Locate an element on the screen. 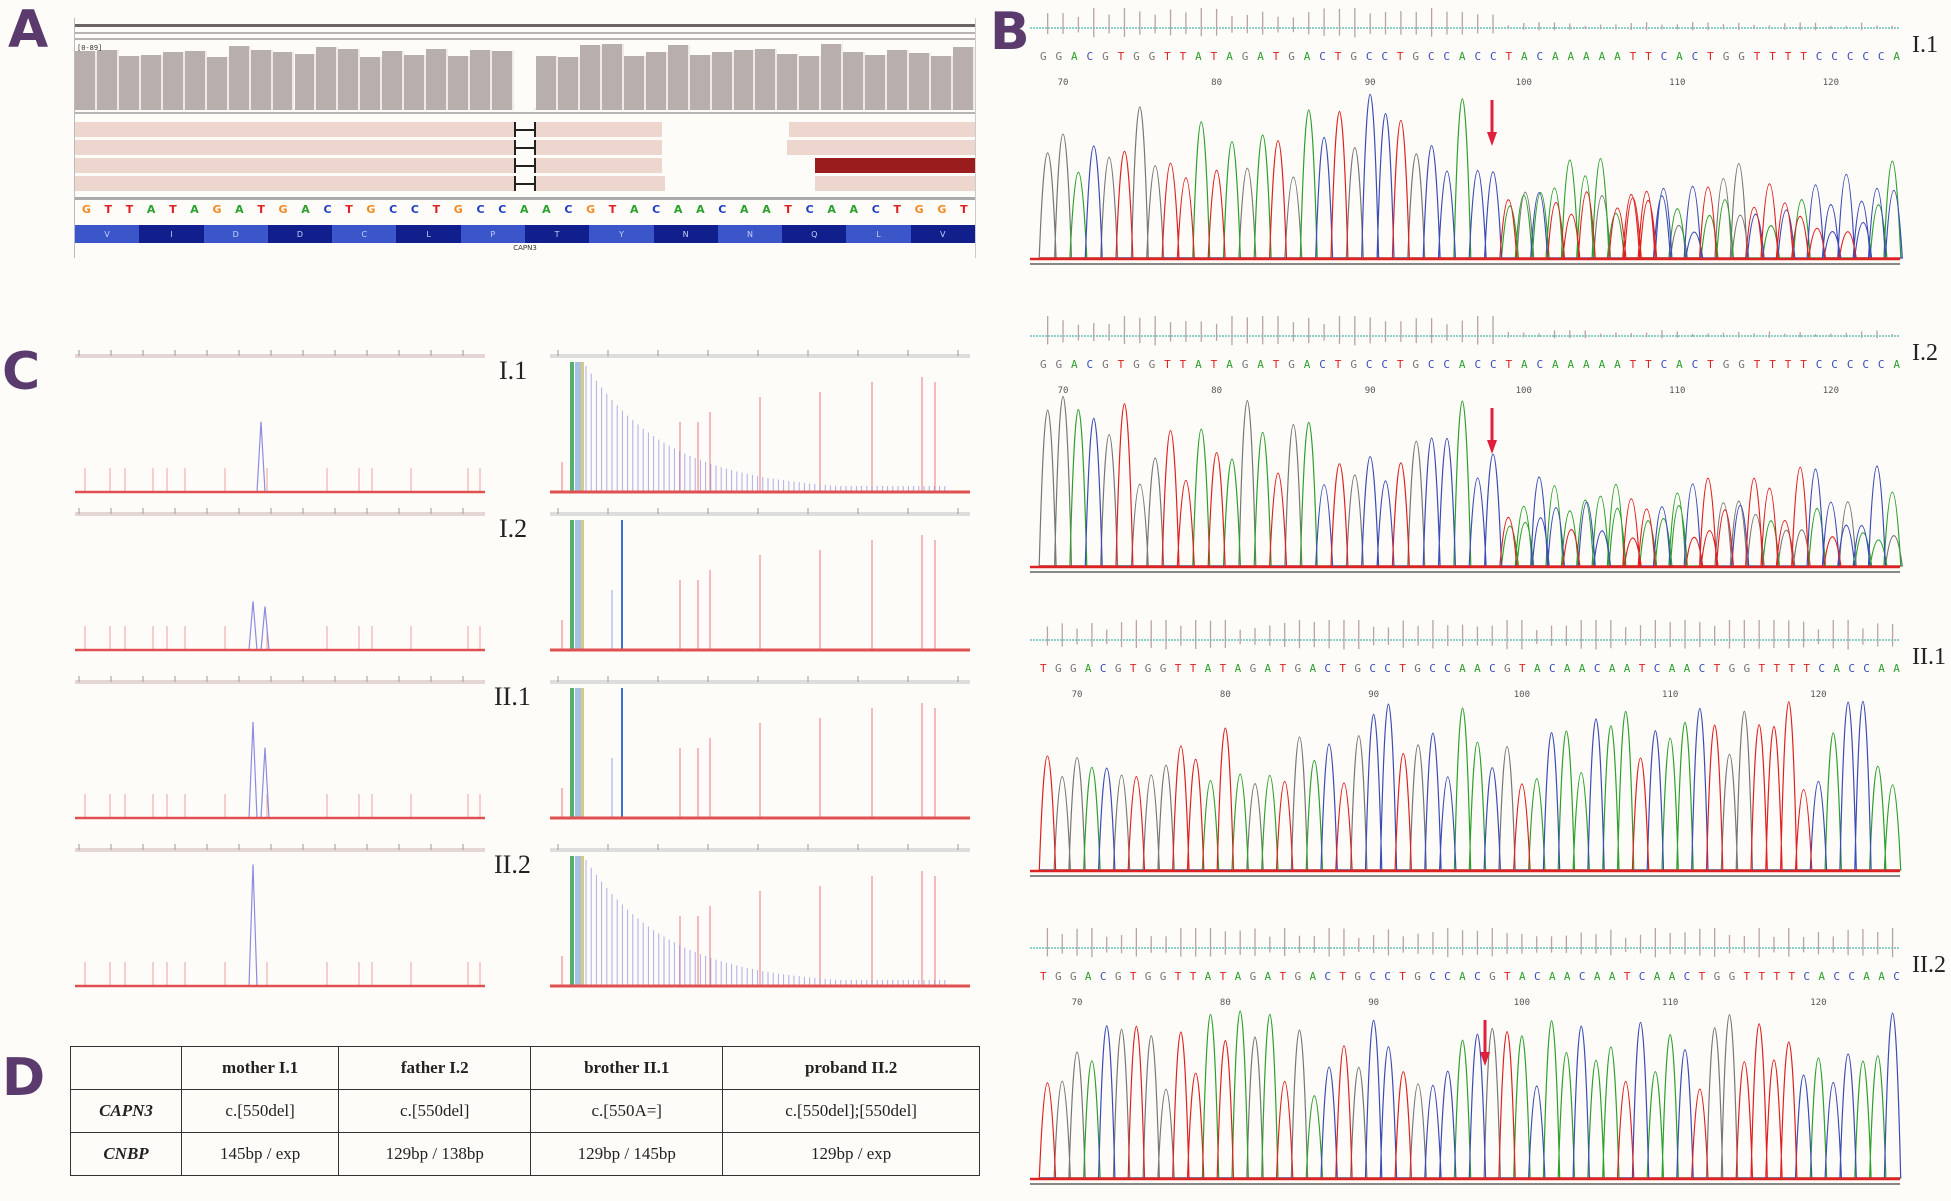  amino-acid: V is located at coordinates (107, 234).